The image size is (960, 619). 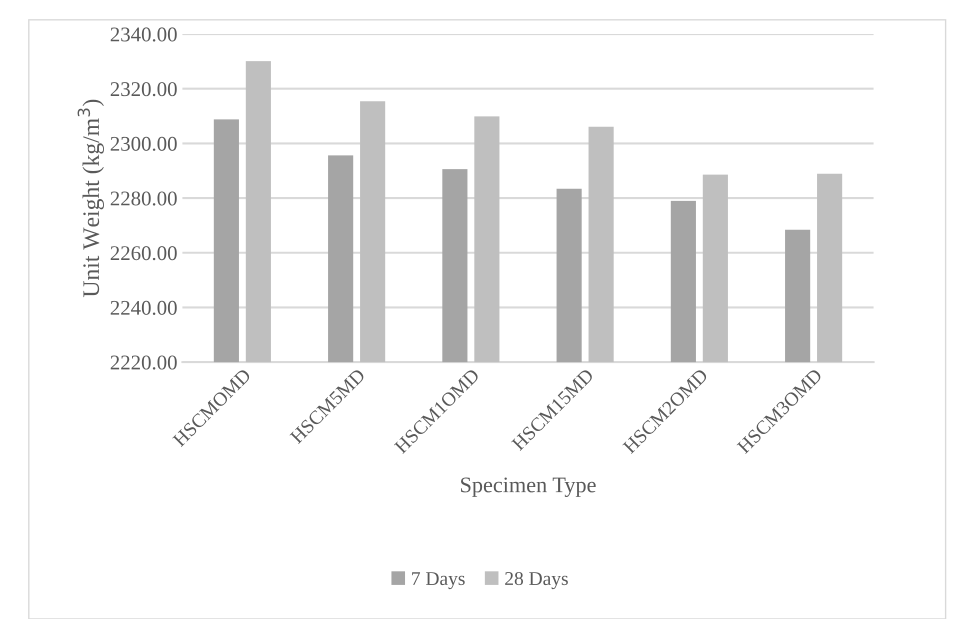 I want to click on y-axis-title: Unit Weight (kg/m$^{3}$), so click(x=91, y=199).